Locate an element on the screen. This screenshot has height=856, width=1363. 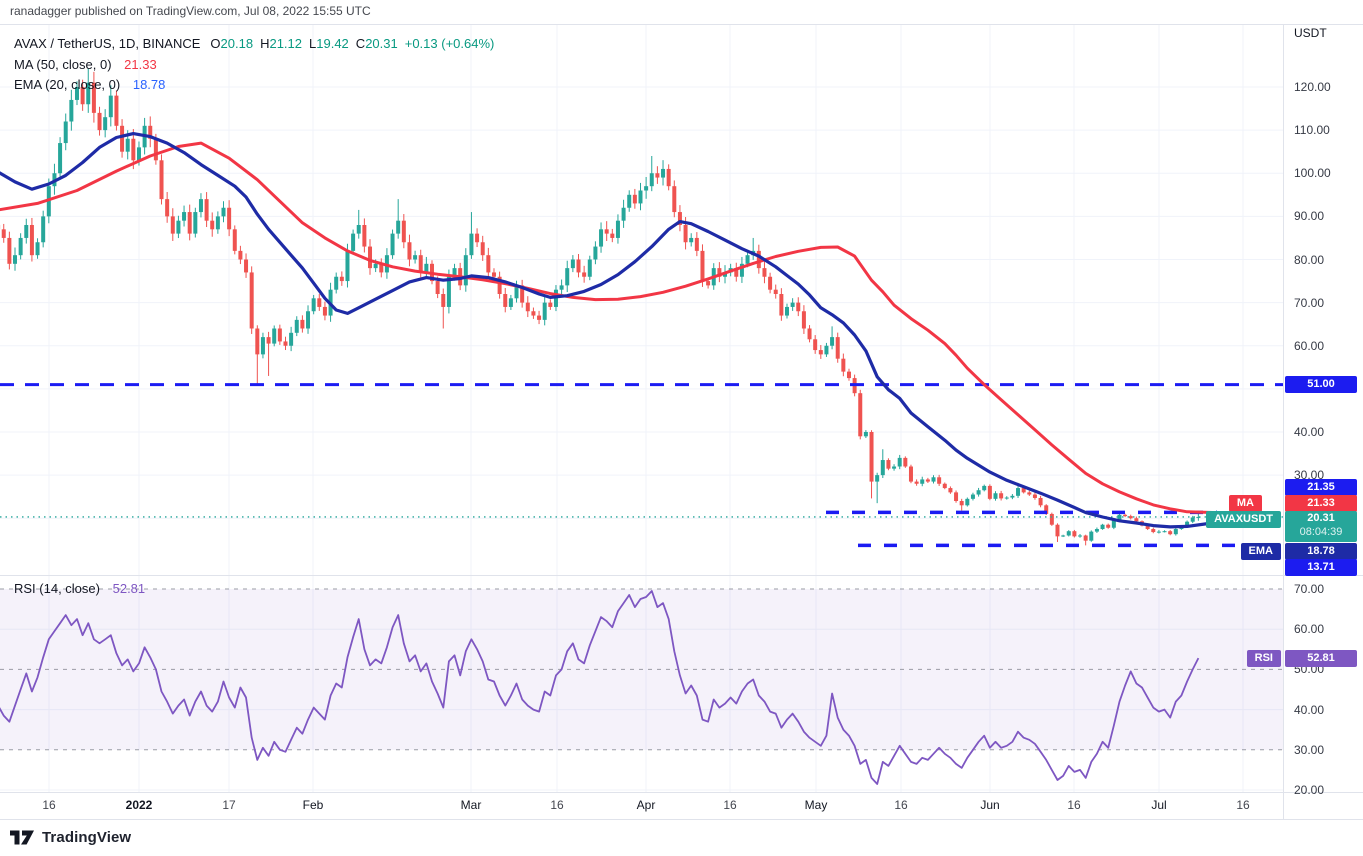
time-axis-label: Apr is located at coordinates (646, 805).